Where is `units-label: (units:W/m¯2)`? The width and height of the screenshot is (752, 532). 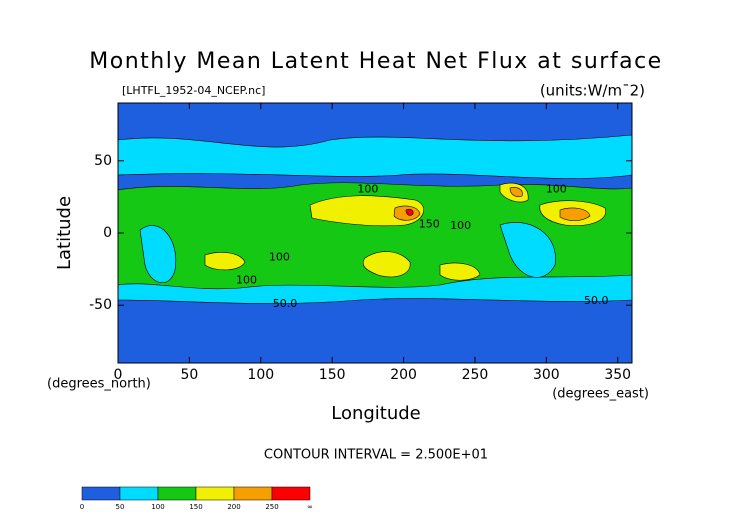 units-label: (units:W/m¯2) is located at coordinates (592, 91).